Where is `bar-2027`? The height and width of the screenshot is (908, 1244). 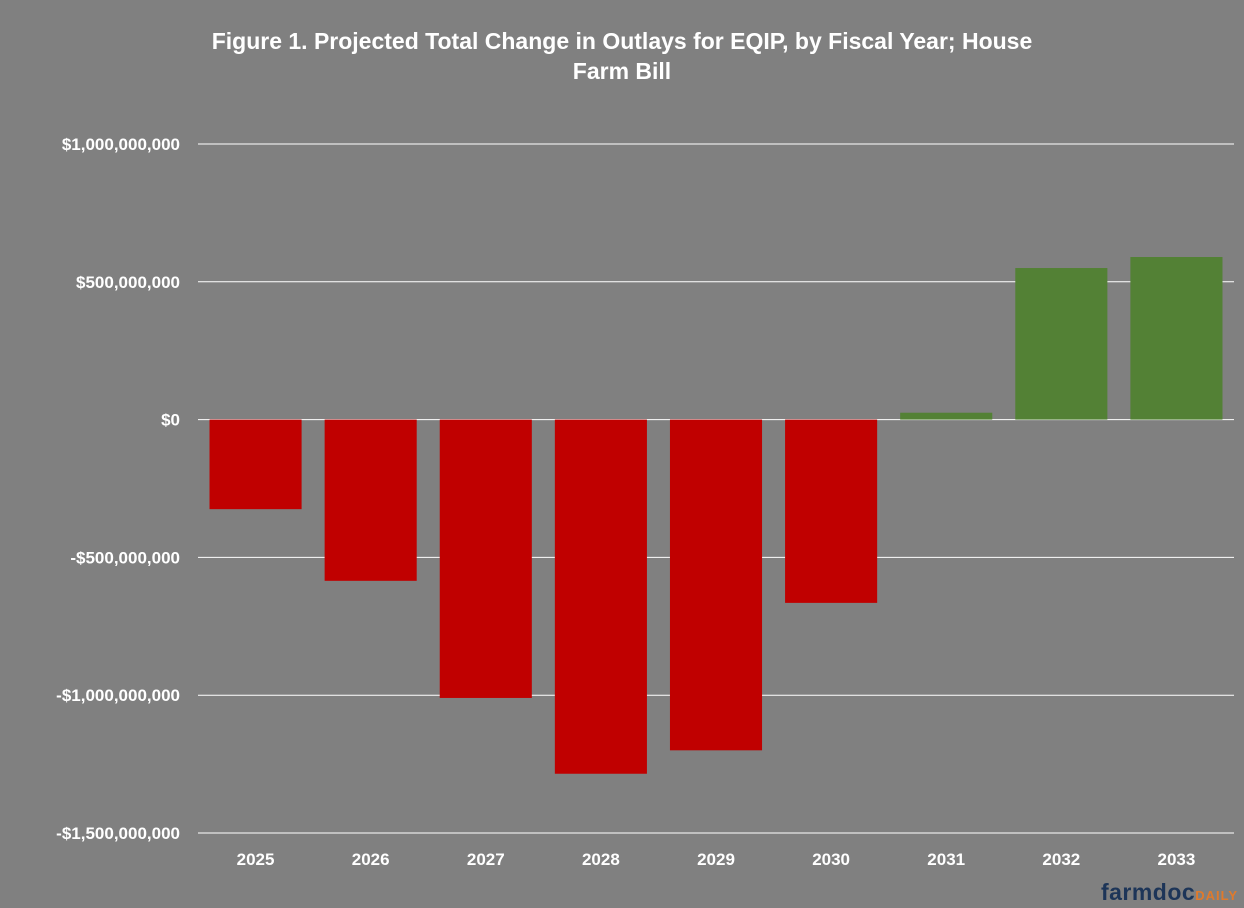
bar-2027 is located at coordinates (485, 558).